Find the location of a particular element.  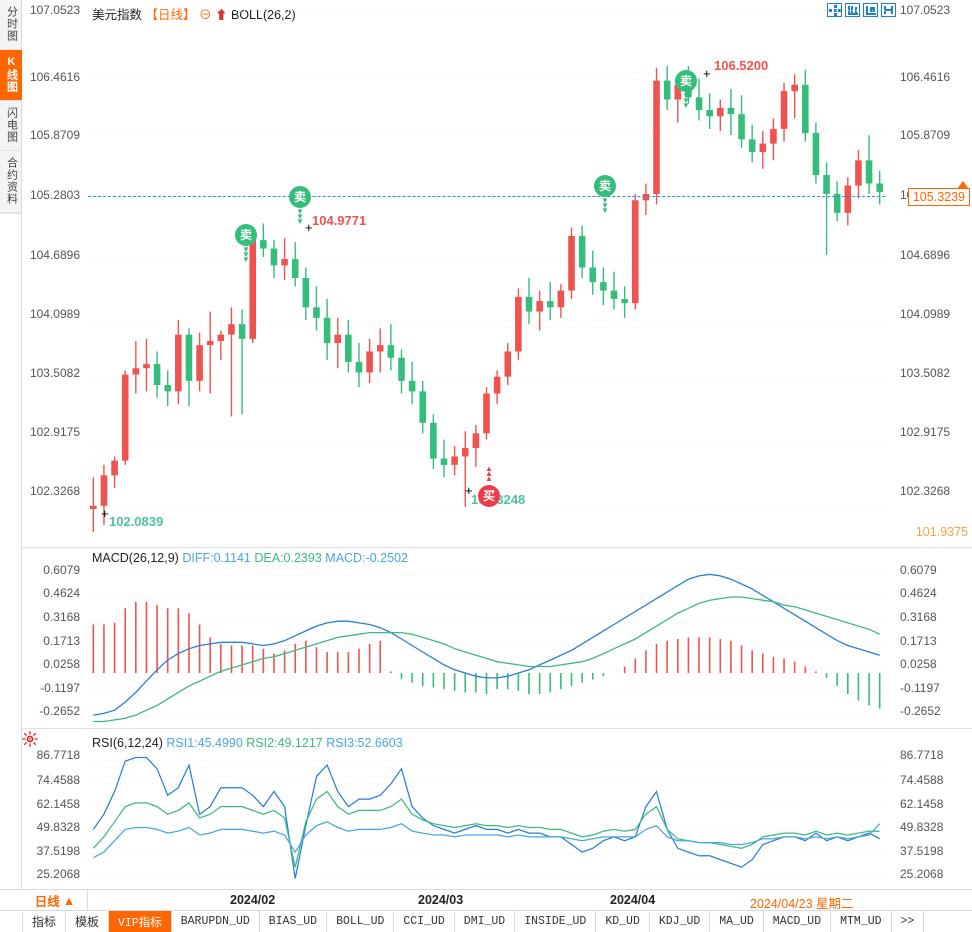

sidebar-tab-timeline-label: 分时图 is located at coordinates (11, 24).